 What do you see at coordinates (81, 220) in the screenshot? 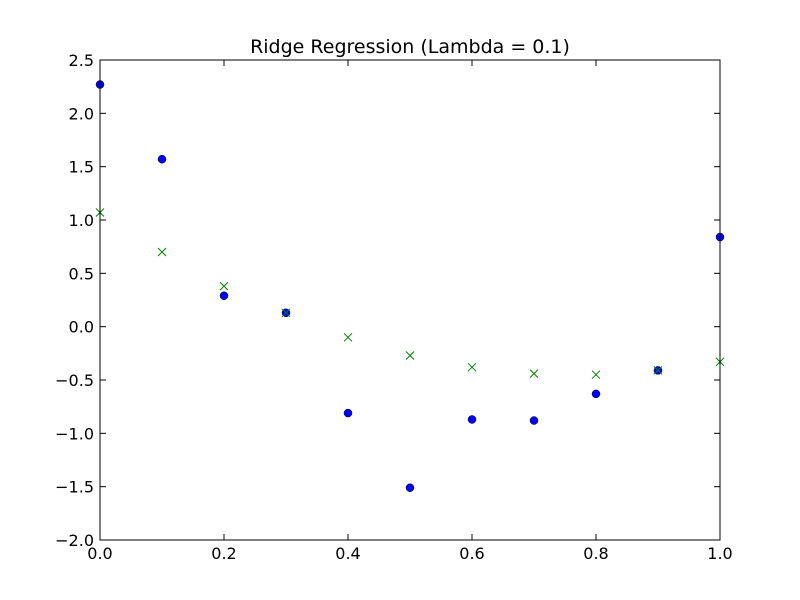
I see `y-tick-label: 1.0` at bounding box center [81, 220].